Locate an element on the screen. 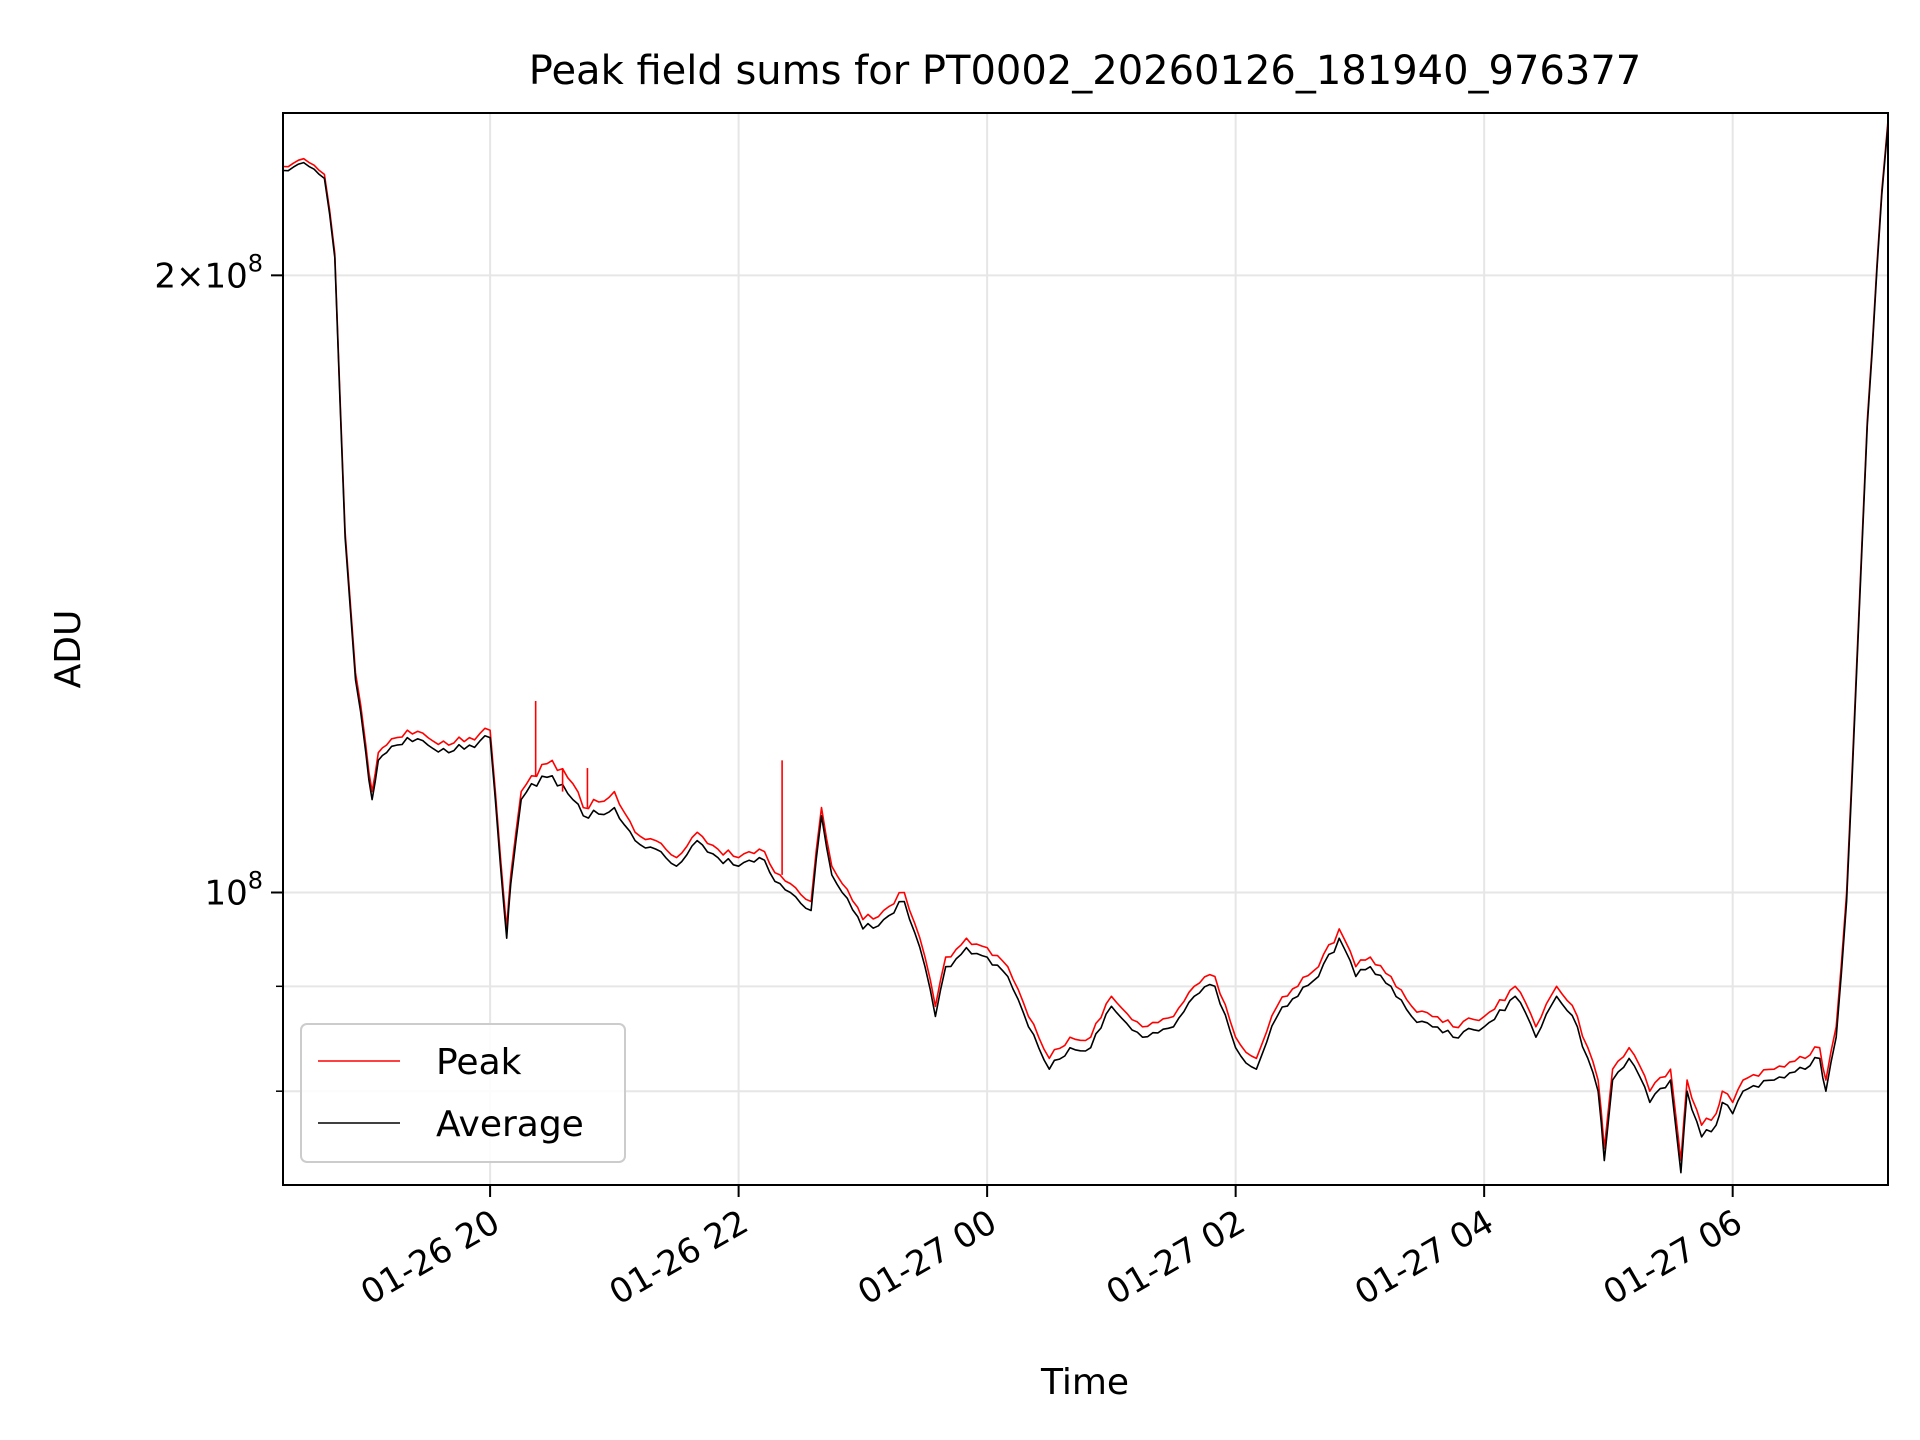  legend-average-label: Average is located at coordinates (510, 1124).